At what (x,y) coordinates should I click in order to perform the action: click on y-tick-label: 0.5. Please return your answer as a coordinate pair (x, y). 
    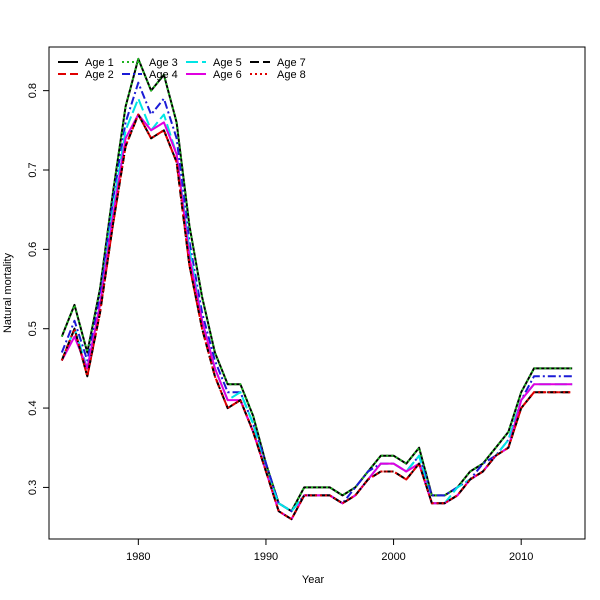
    Looking at the image, I should click on (33, 328).